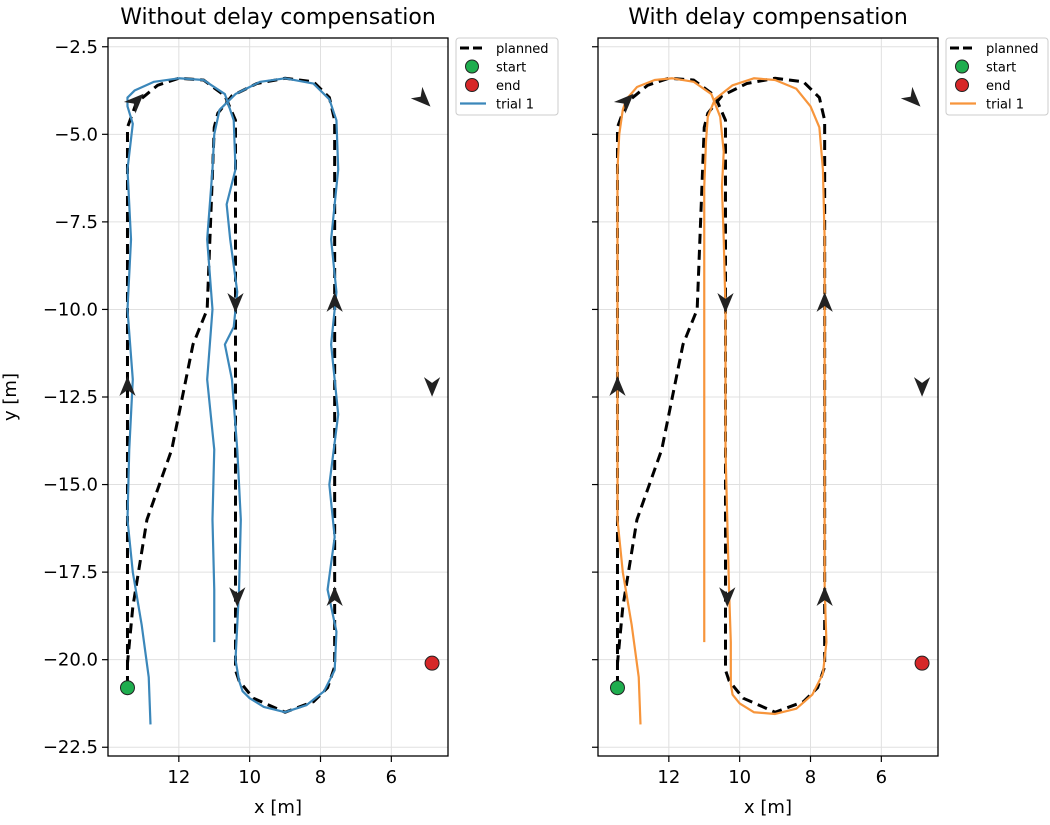  Describe the element at coordinates (508, 86) in the screenshot. I see `left-legend-label-2: end` at that location.